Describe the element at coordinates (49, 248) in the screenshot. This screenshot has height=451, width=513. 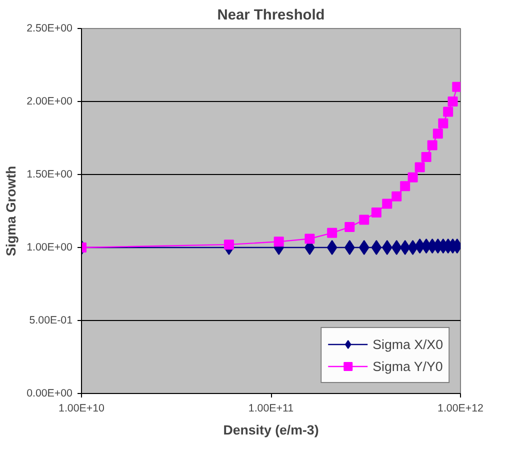
I see `y-tick-label: 1.00E+00` at that location.